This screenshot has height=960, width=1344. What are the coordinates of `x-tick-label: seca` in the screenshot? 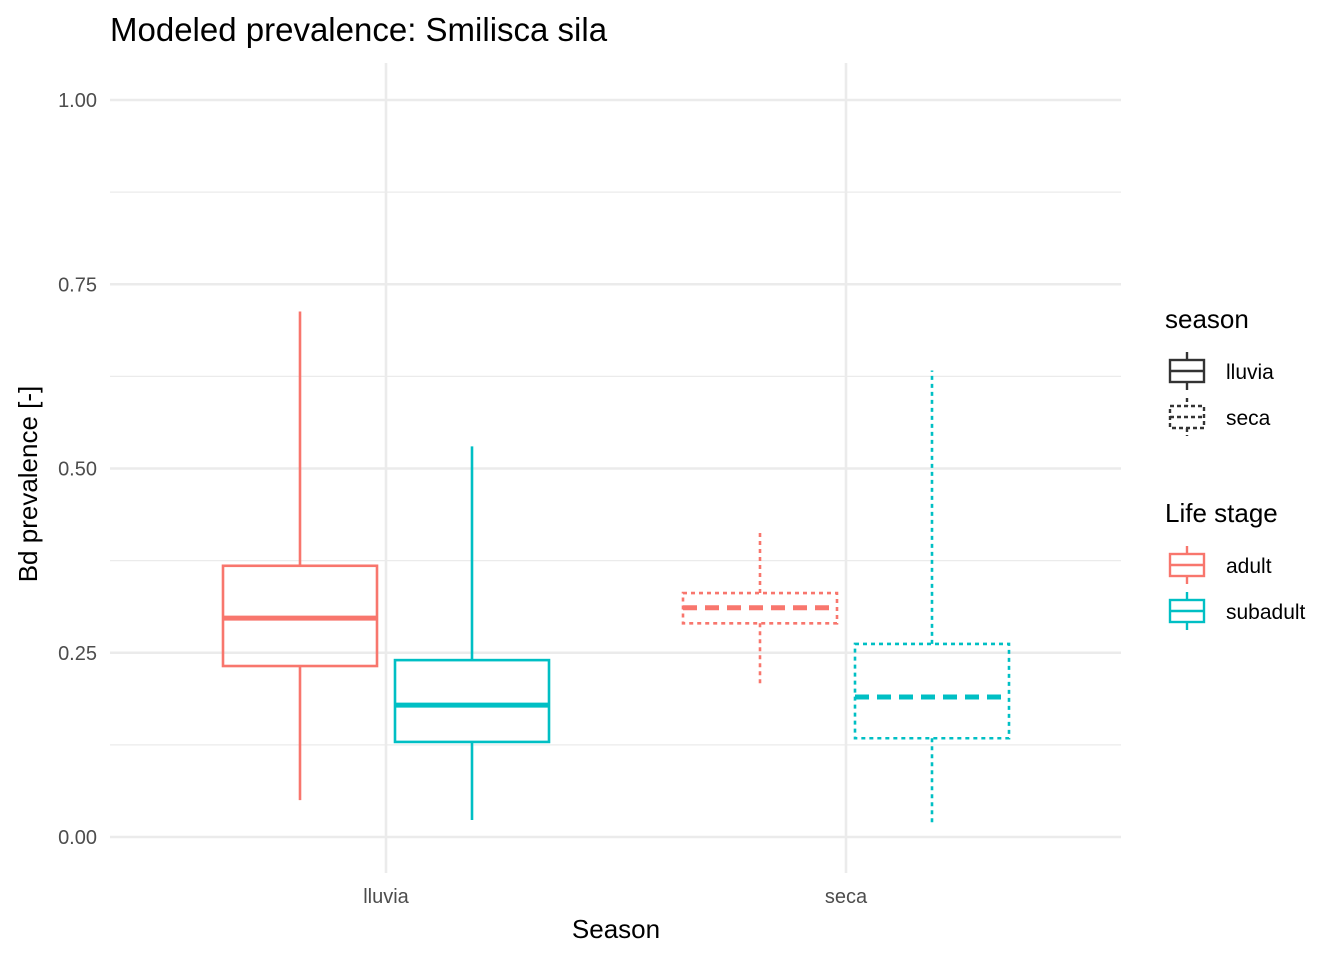 It's located at (846, 897).